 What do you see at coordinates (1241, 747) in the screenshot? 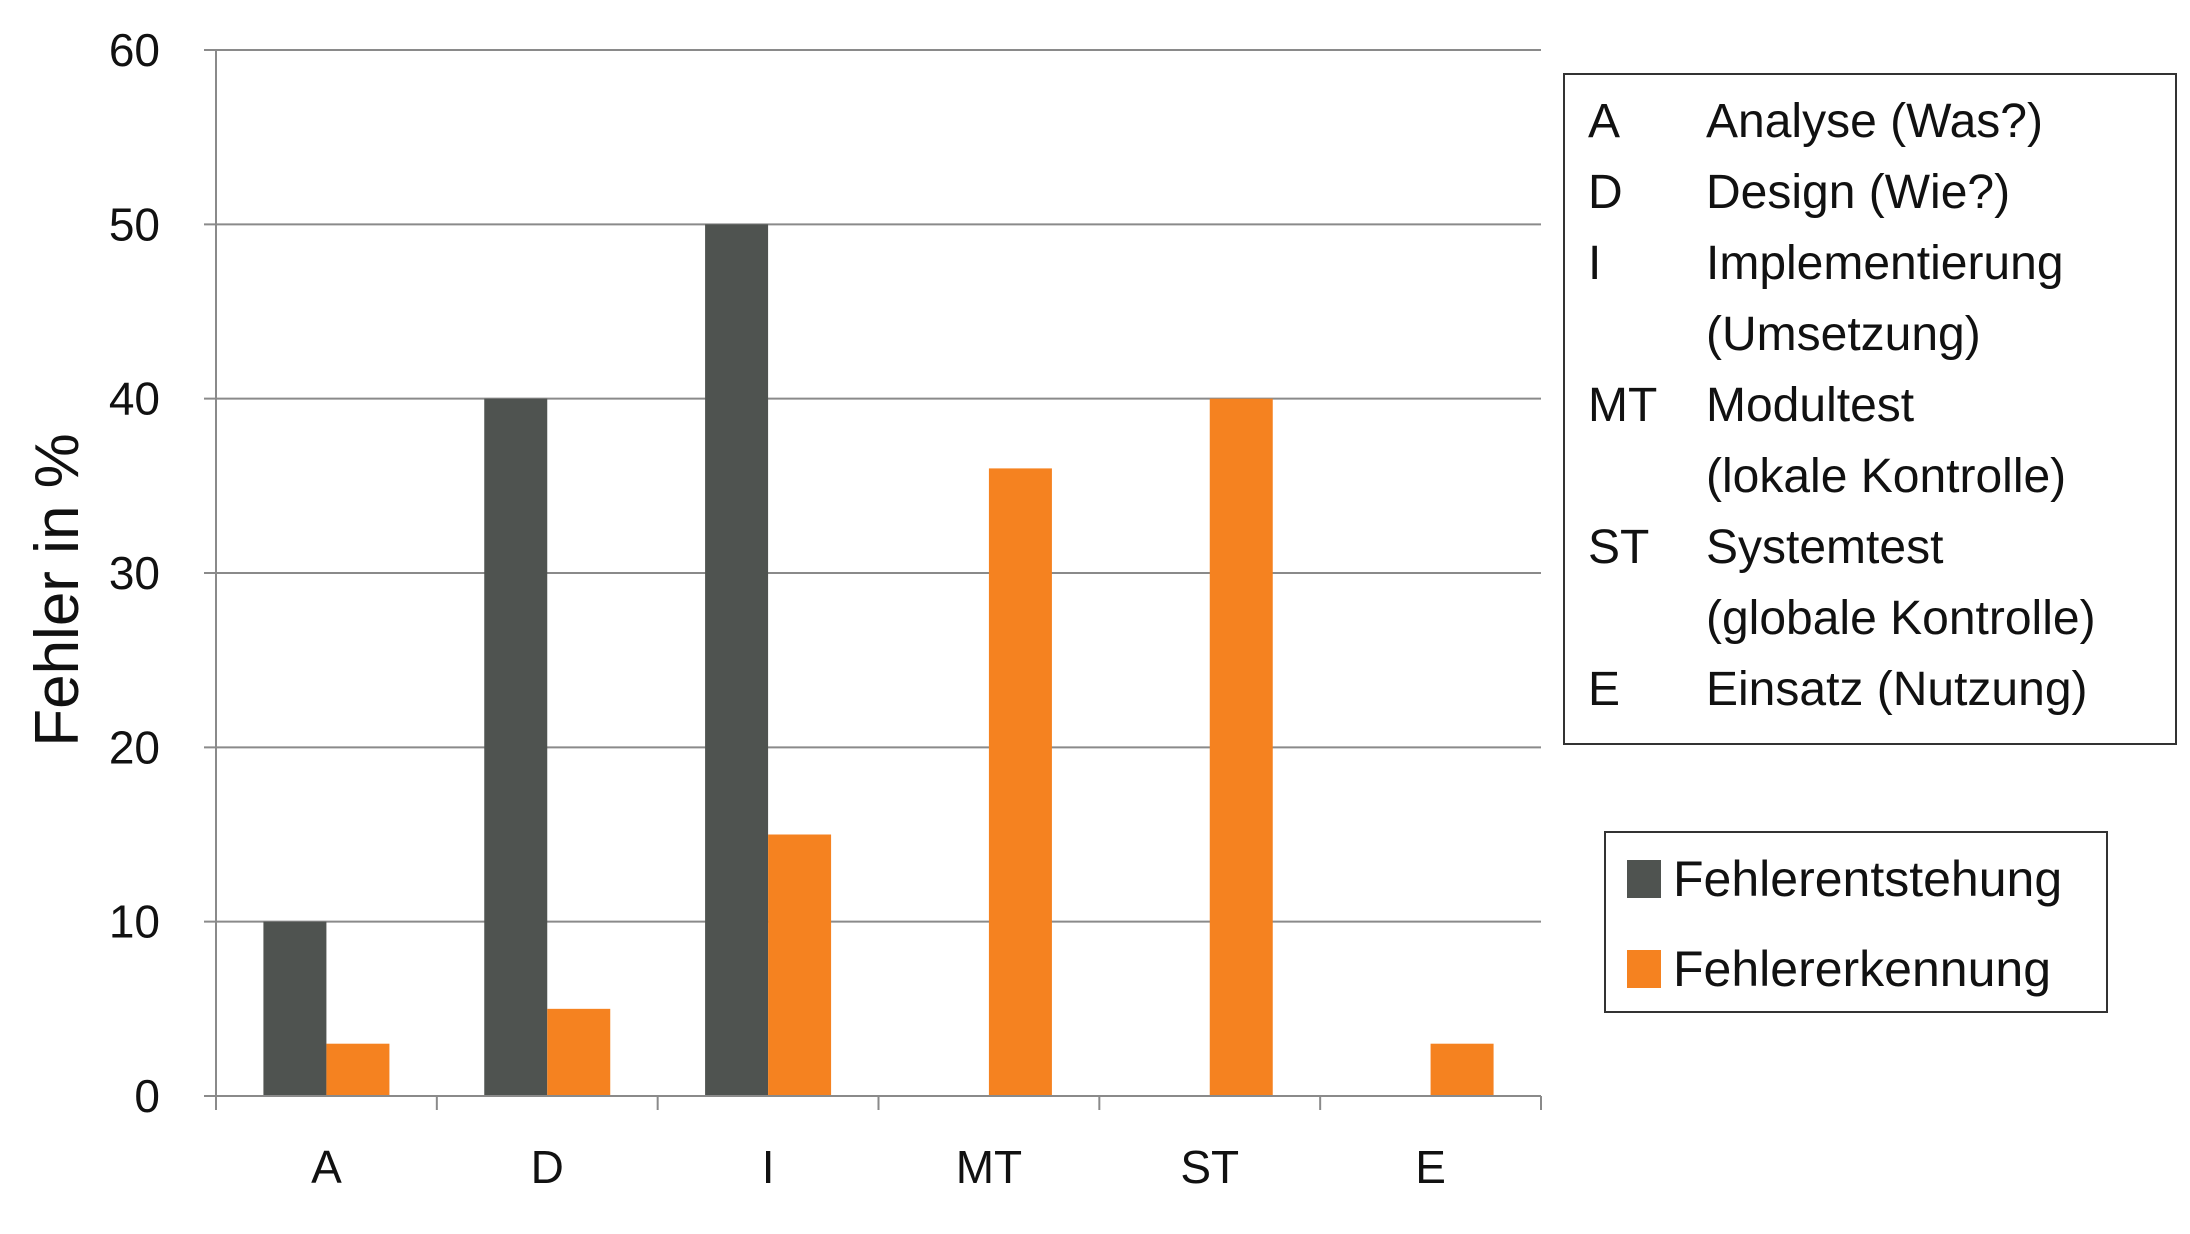
I see `bar-fehlererkennung-st` at bounding box center [1241, 747].